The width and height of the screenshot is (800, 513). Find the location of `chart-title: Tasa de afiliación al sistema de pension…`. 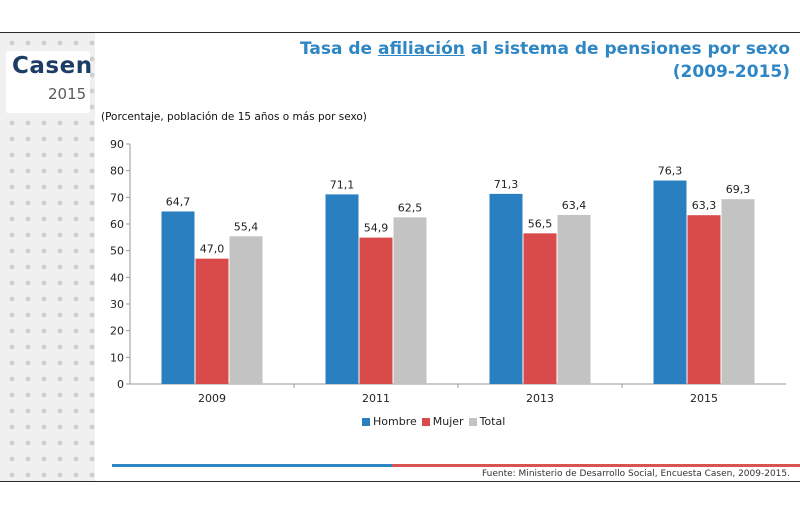

chart-title: Tasa de afiliación al sistema de pension… is located at coordinates (545, 49).